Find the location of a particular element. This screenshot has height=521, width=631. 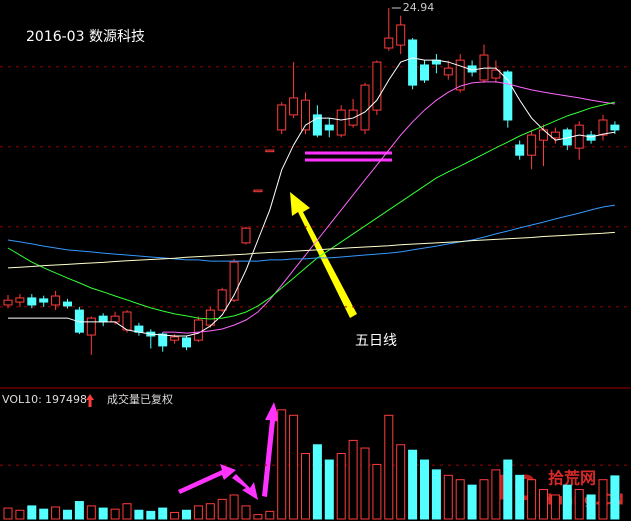

max-label: 24.94 is located at coordinates (419, 7).